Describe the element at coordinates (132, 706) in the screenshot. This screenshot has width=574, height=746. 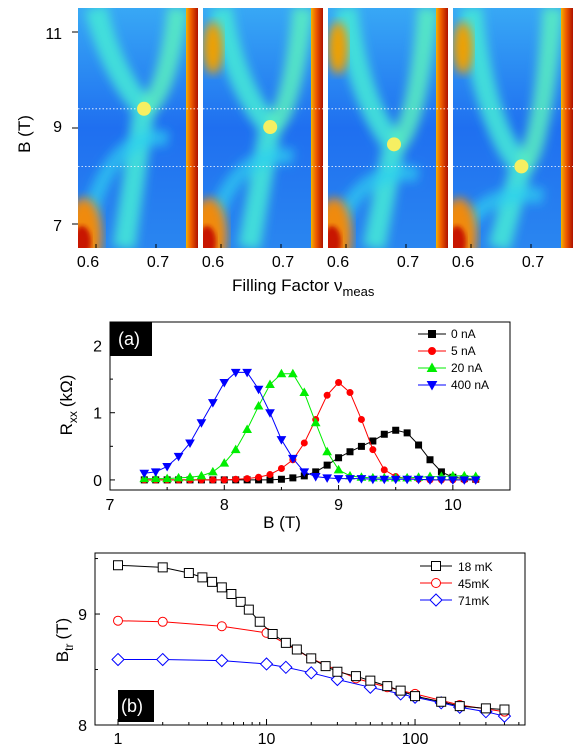
I see `panel-label: (b)` at that location.